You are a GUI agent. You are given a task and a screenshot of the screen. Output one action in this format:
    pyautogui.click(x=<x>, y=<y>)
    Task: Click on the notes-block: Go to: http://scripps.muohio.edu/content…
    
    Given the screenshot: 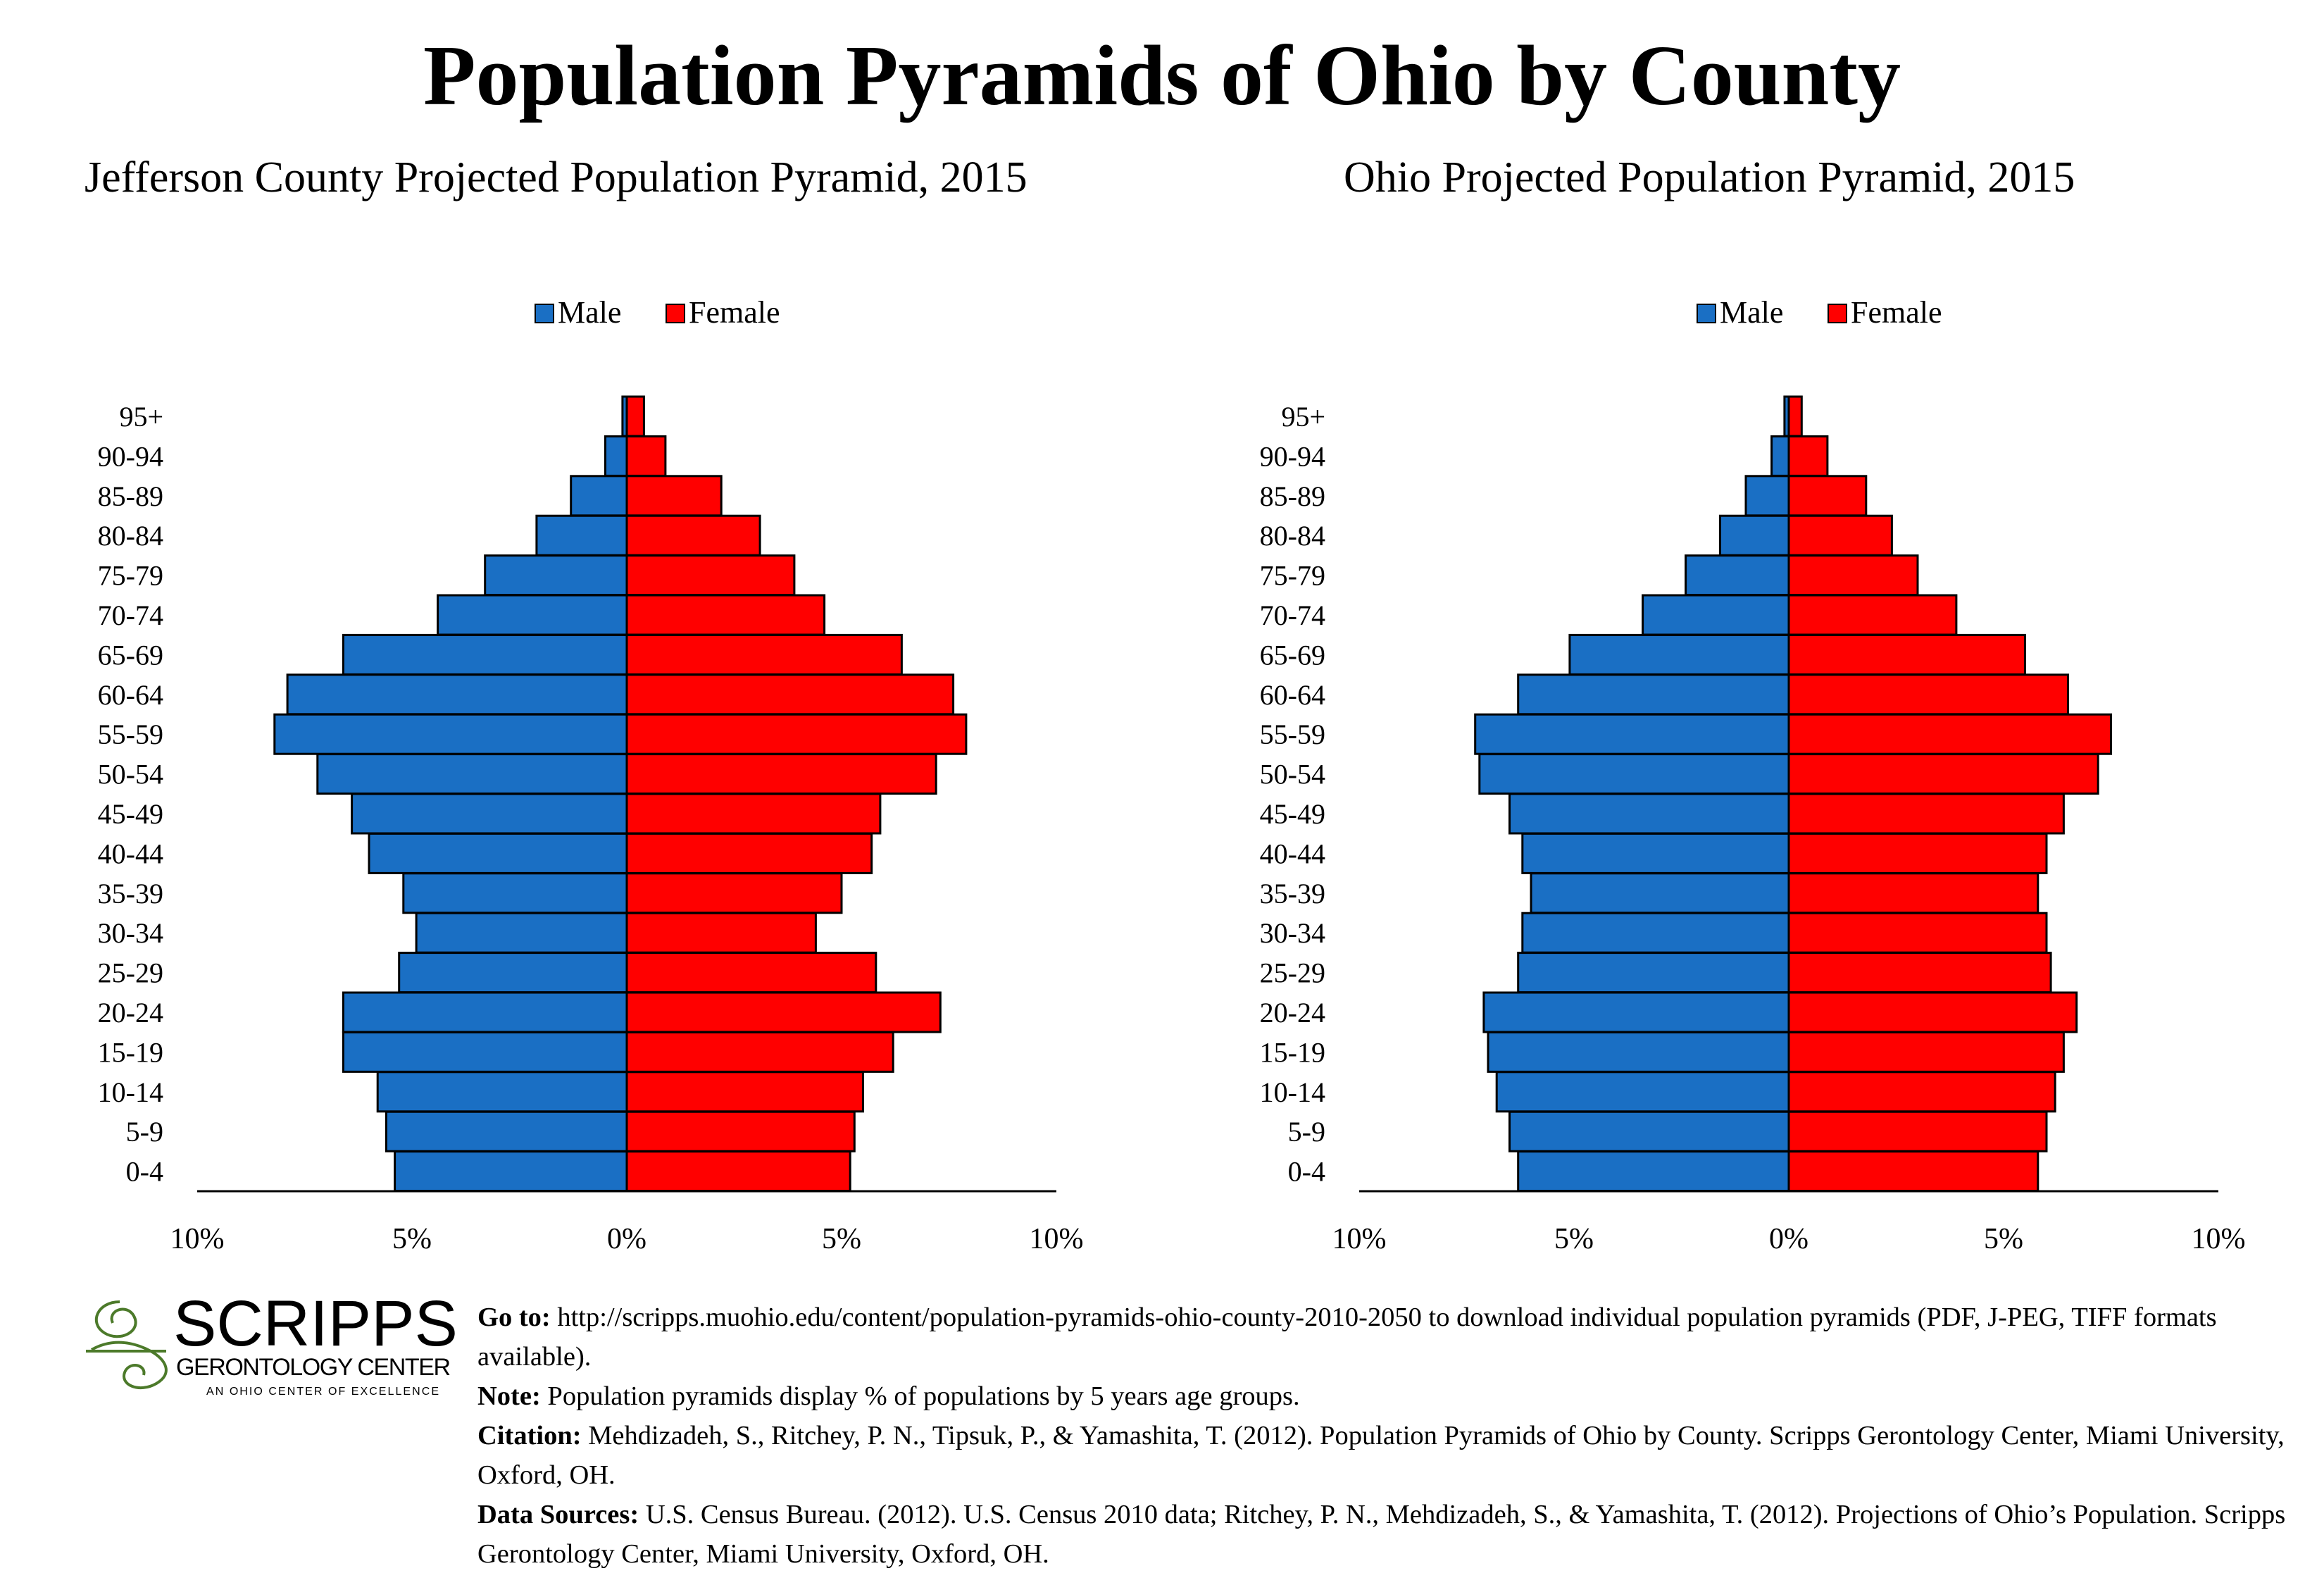 What is the action you would take?
    pyautogui.click(x=1393, y=1436)
    